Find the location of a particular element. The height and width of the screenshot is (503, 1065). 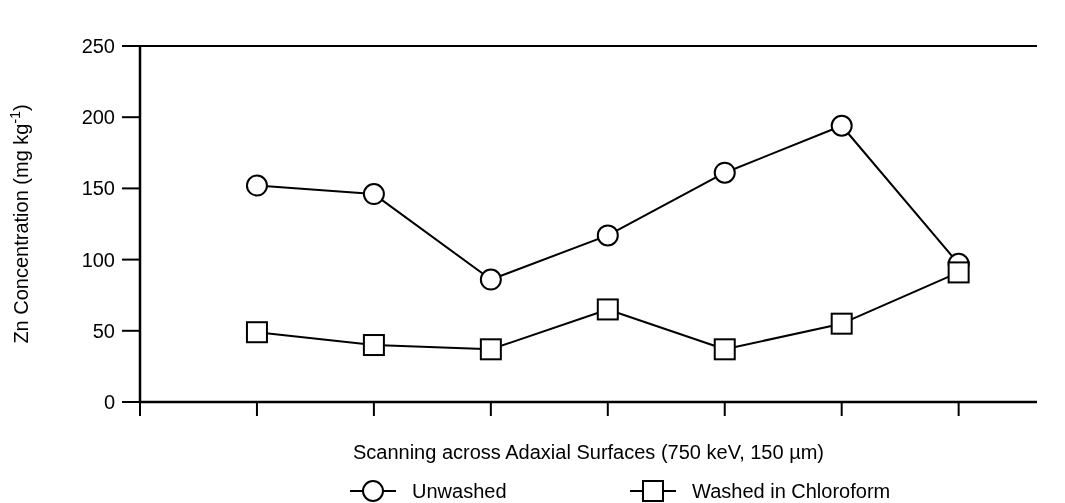

y-tick-label: 200 is located at coordinates (98, 117).